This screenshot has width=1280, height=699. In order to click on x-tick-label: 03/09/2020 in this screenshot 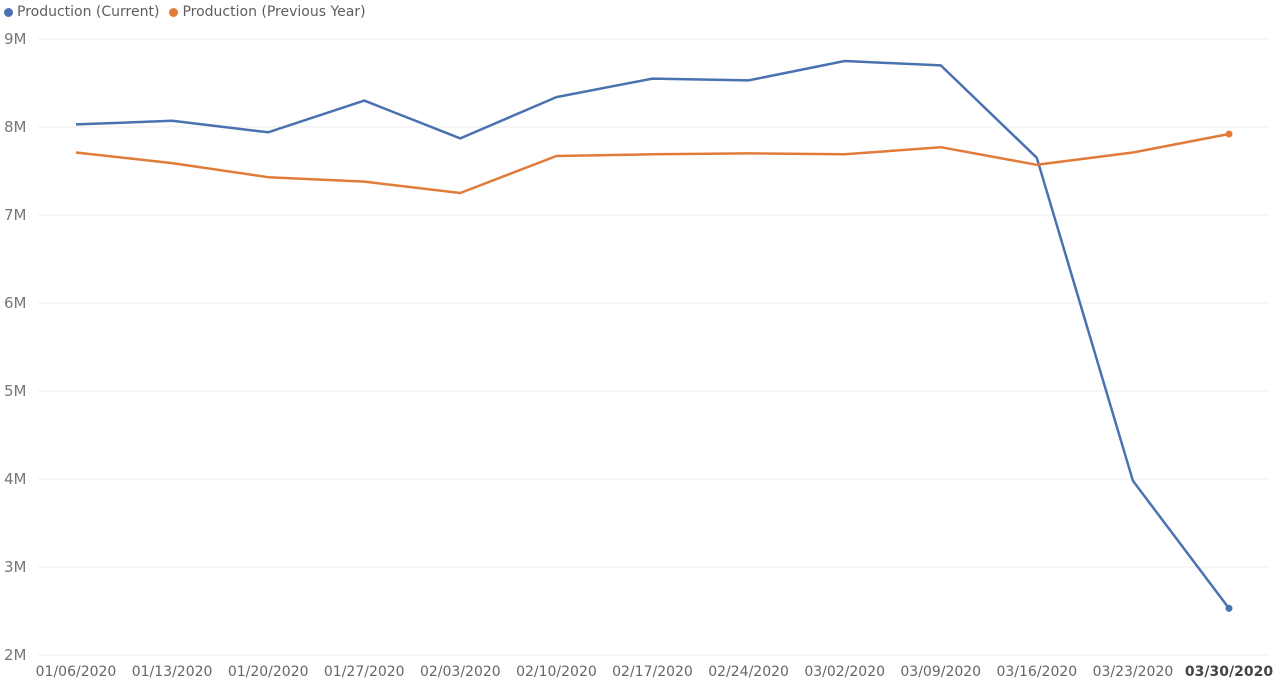, I will do `click(940, 672)`.